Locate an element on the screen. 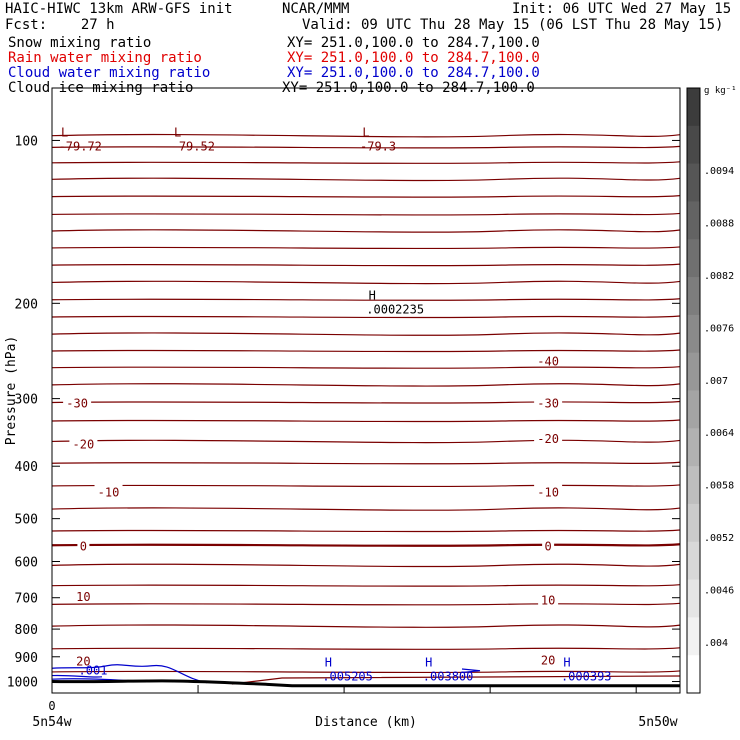 Image resolution: width=740 pixels, height=740 pixels. extremum-value: .003800 is located at coordinates (448, 677).